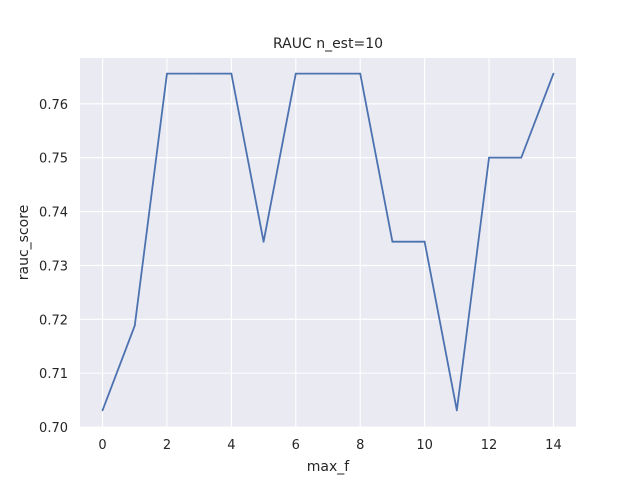  What do you see at coordinates (53, 320) in the screenshot?
I see `y-tick-label: 0.72` at bounding box center [53, 320].